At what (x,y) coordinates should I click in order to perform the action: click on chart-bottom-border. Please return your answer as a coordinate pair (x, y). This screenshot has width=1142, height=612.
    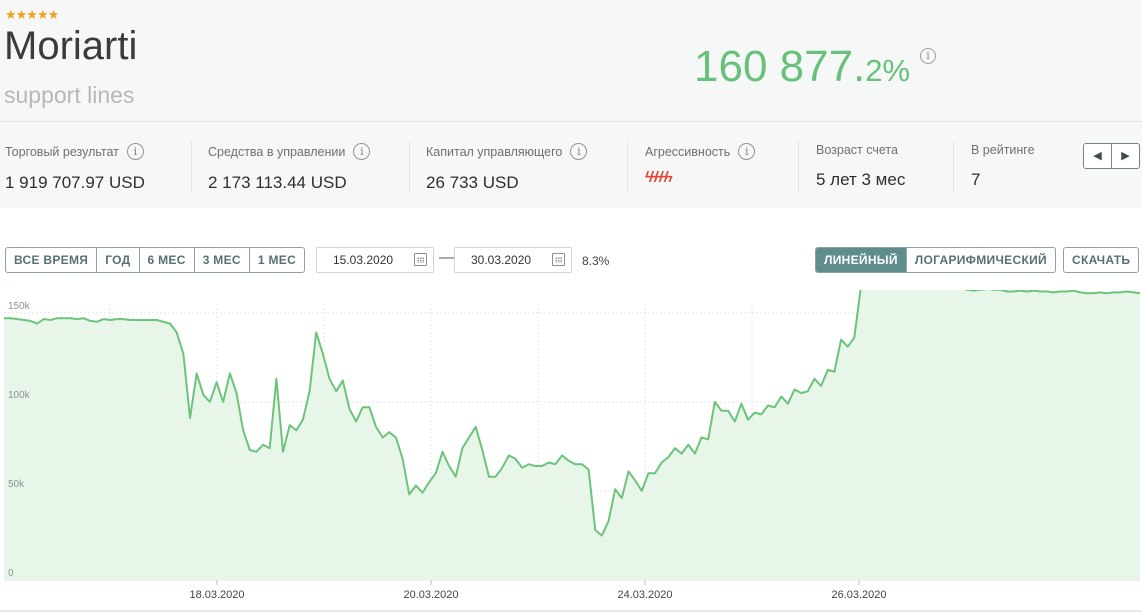
    Looking at the image, I should click on (571, 611).